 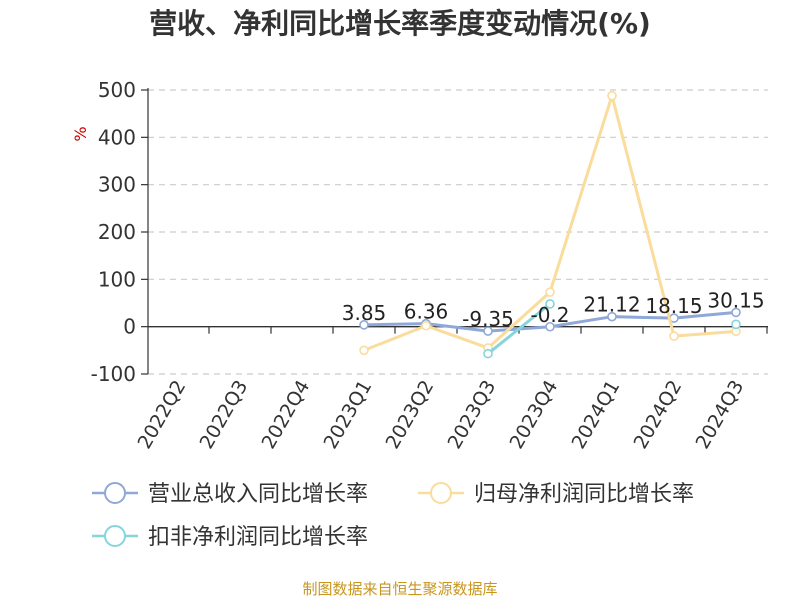 I want to click on x-tick-label: 2023Q1, so click(x=348, y=415).